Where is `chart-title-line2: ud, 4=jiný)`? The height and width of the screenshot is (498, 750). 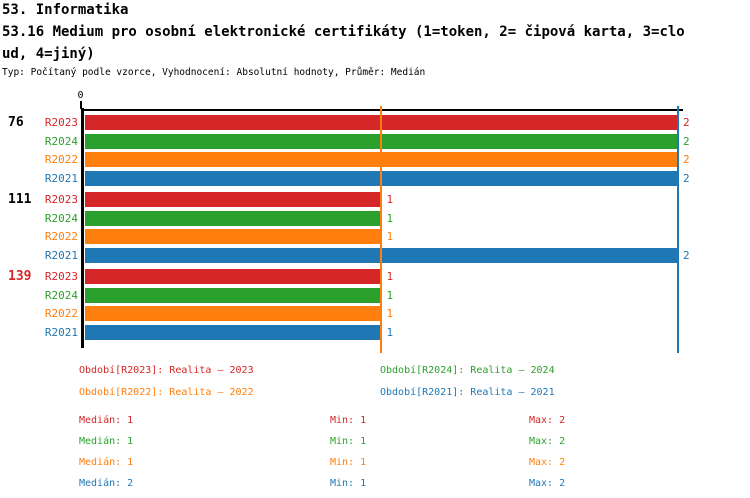
chart-title-line2: ud, 4=jiný) is located at coordinates (48, 54).